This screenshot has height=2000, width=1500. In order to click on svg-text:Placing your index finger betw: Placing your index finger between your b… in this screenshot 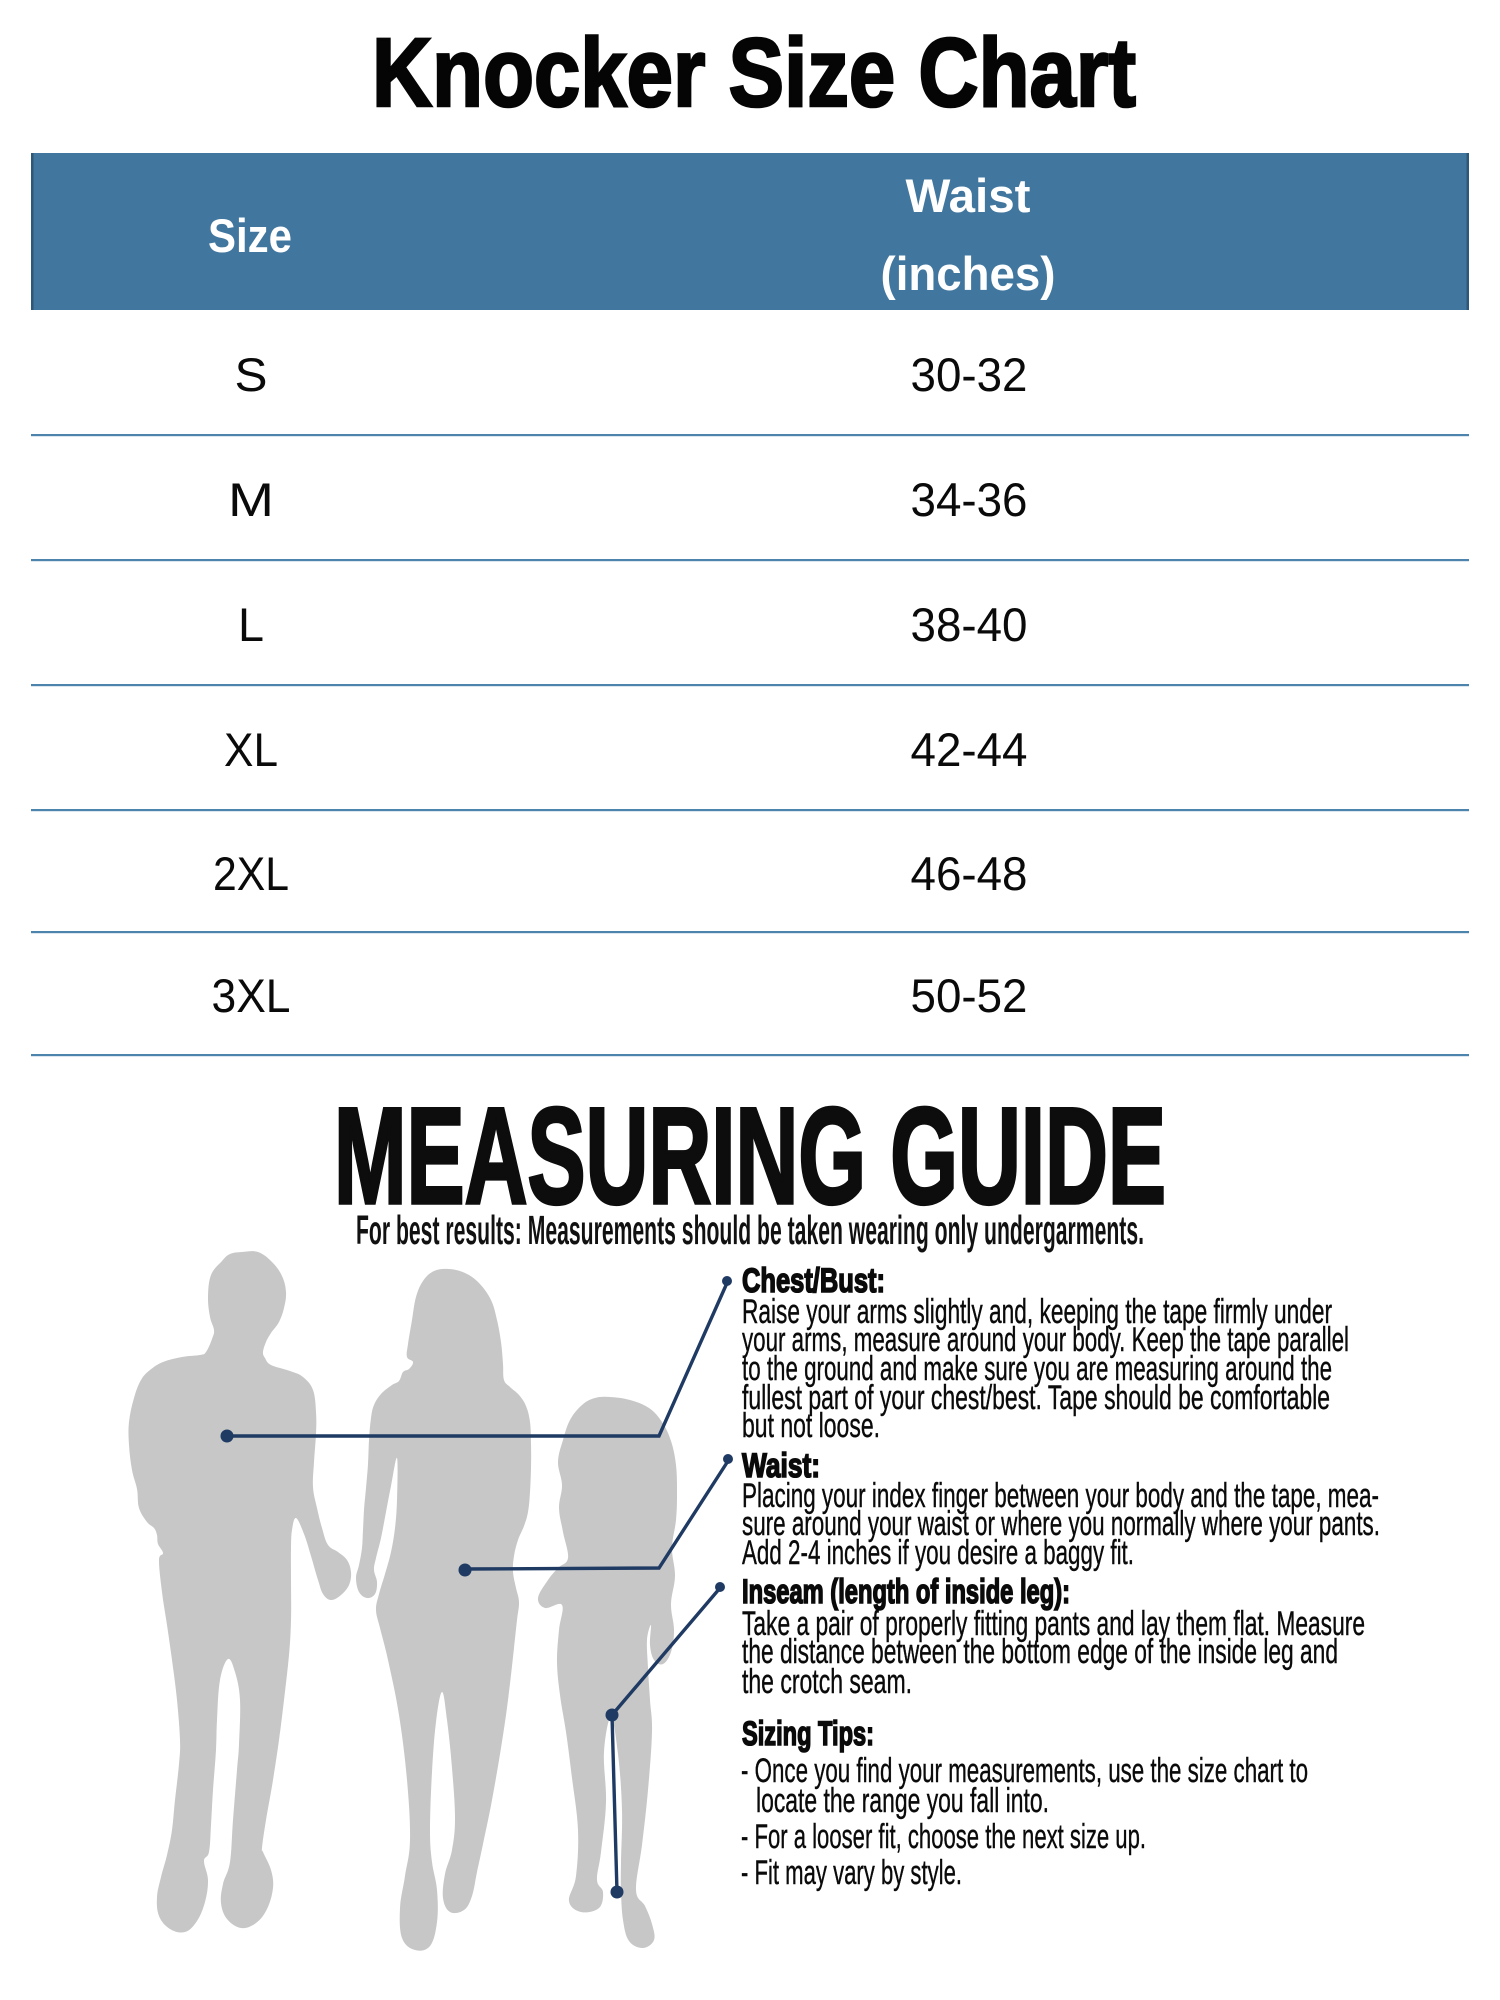, I will do `click(1060, 1496)`.